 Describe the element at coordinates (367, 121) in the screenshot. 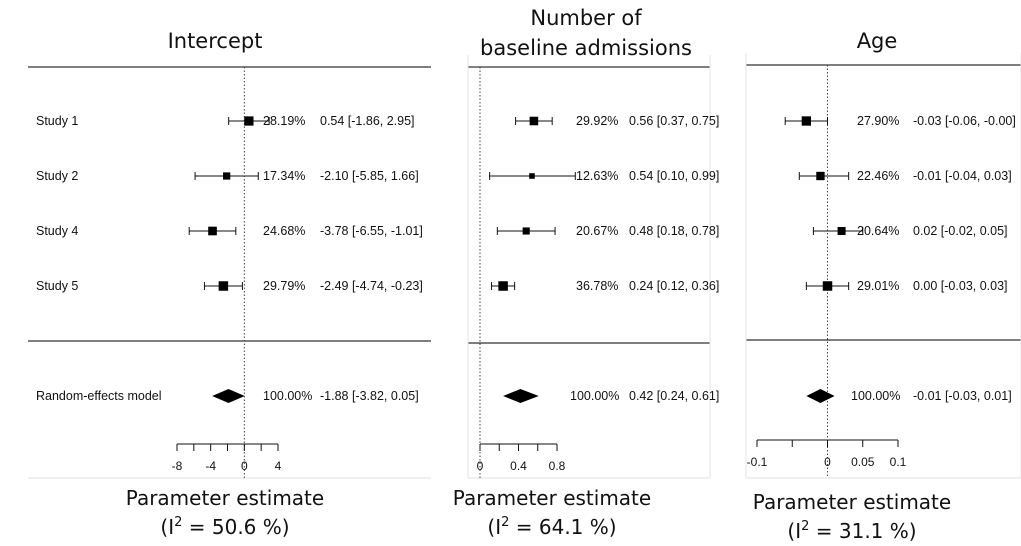

I see `estimate-ci-label: 0.54 [-1.86, 2.95]` at that location.